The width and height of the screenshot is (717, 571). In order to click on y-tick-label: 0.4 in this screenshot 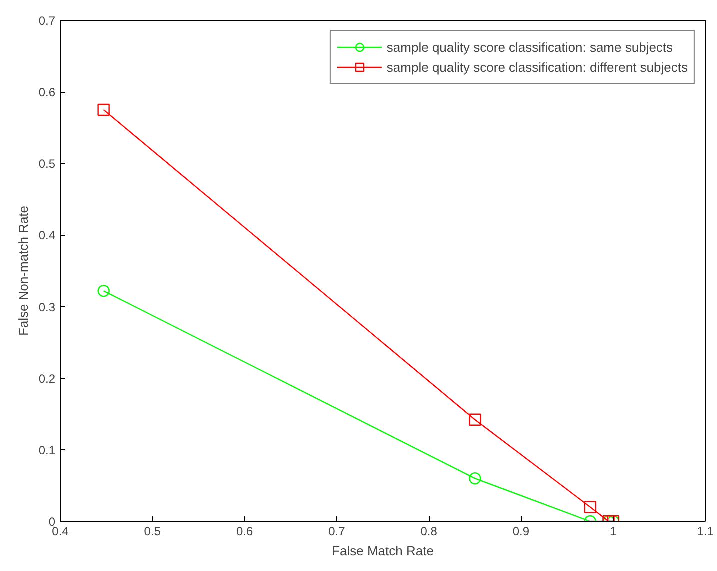, I will do `click(47, 235)`.